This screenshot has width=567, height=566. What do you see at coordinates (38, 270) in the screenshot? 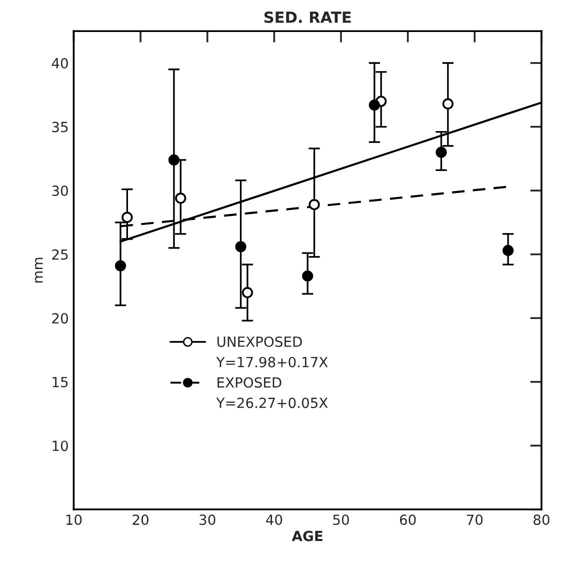
I see `y-axis-title: mm` at bounding box center [38, 270].